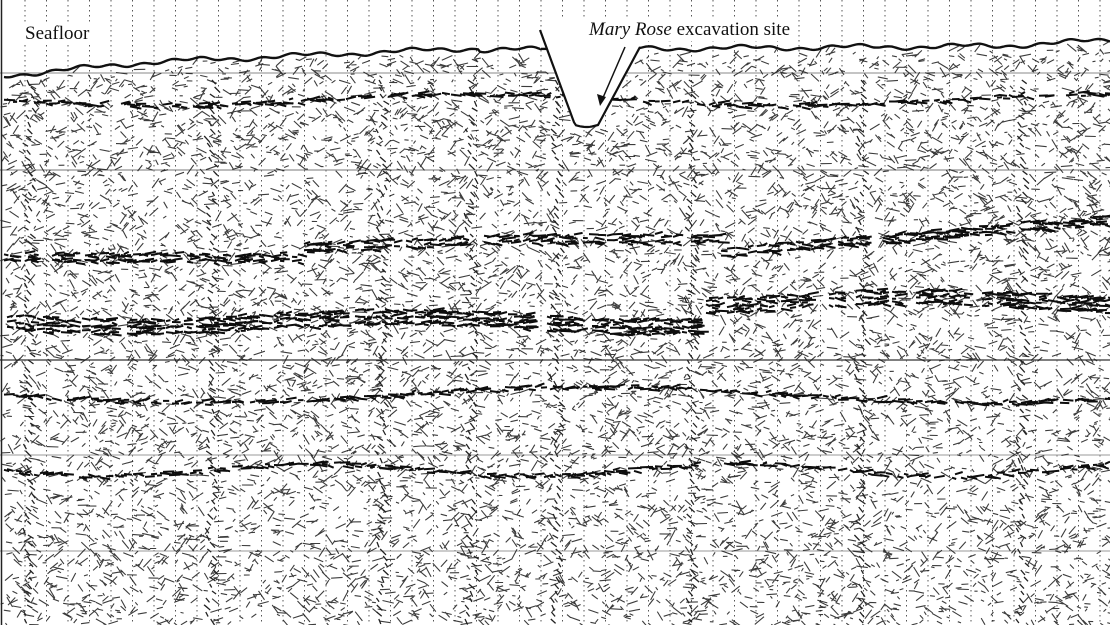 The image size is (1110, 625). I want to click on excavation-site-name: Mary Rose, so click(630, 29).